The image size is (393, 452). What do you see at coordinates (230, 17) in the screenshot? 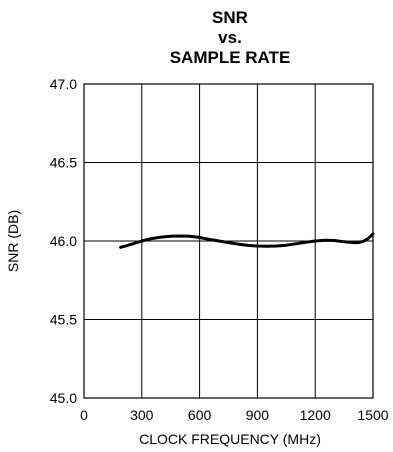
I see `chart-title-line-1: SNR` at bounding box center [230, 17].